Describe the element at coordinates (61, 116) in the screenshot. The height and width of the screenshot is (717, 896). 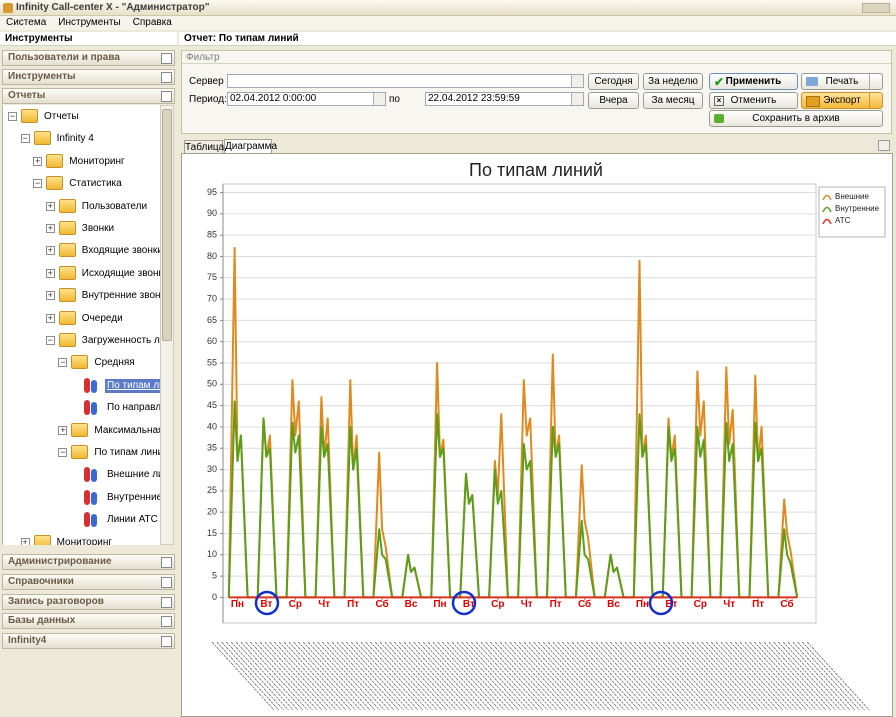
I see `tree-label: Отчеты` at that location.